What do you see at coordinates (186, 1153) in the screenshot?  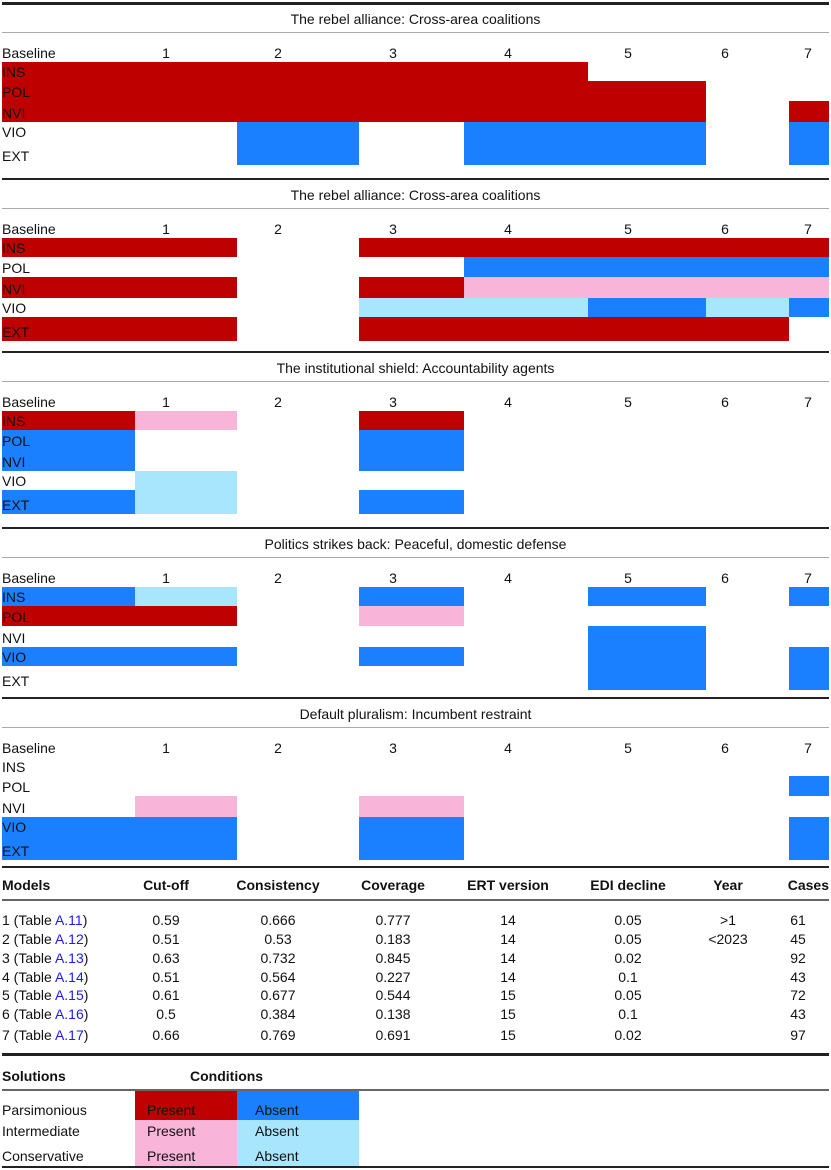 I see `present-swatch` at bounding box center [186, 1153].